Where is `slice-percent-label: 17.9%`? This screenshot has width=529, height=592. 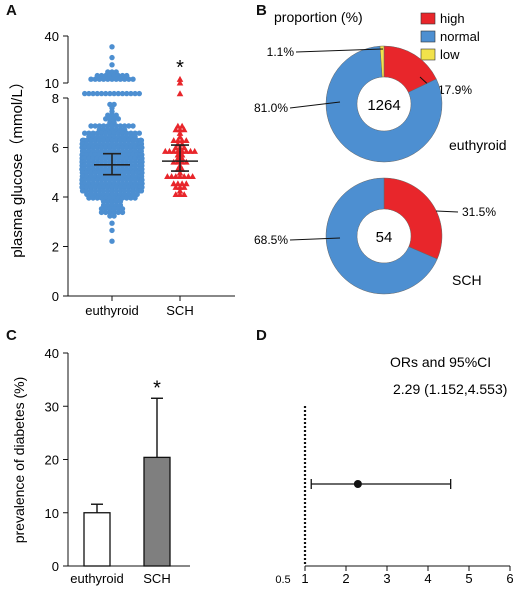 slice-percent-label: 17.9% is located at coordinates (455, 90).